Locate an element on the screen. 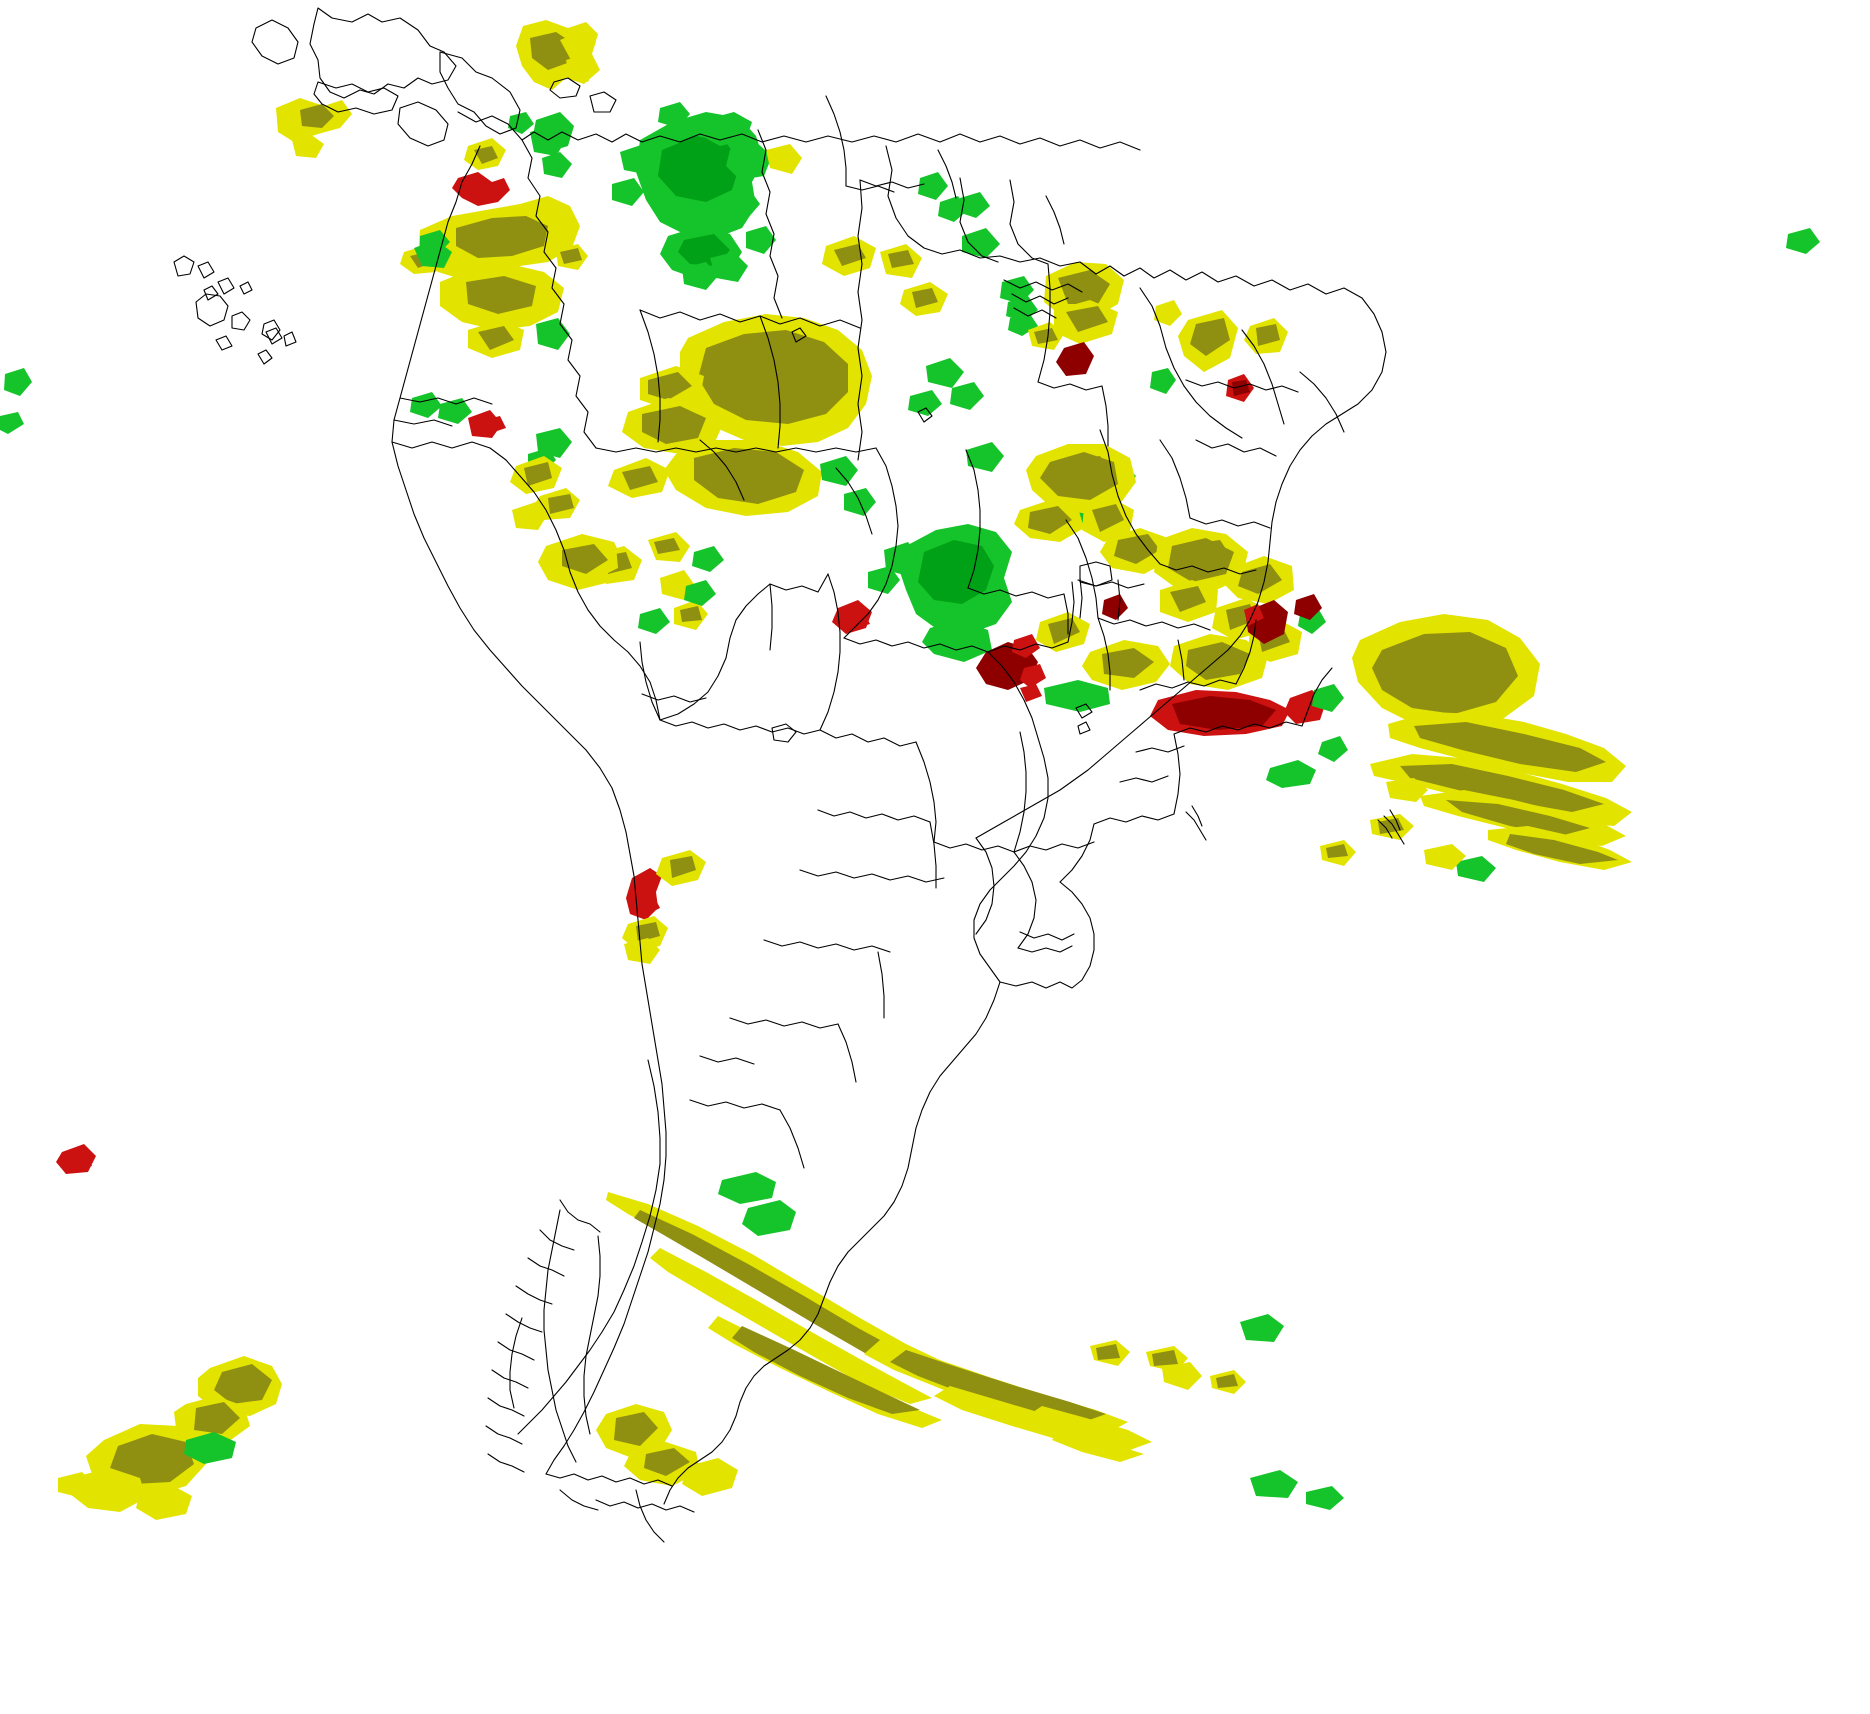  blob-group-southwest-ocean is located at coordinates (169, 1332).